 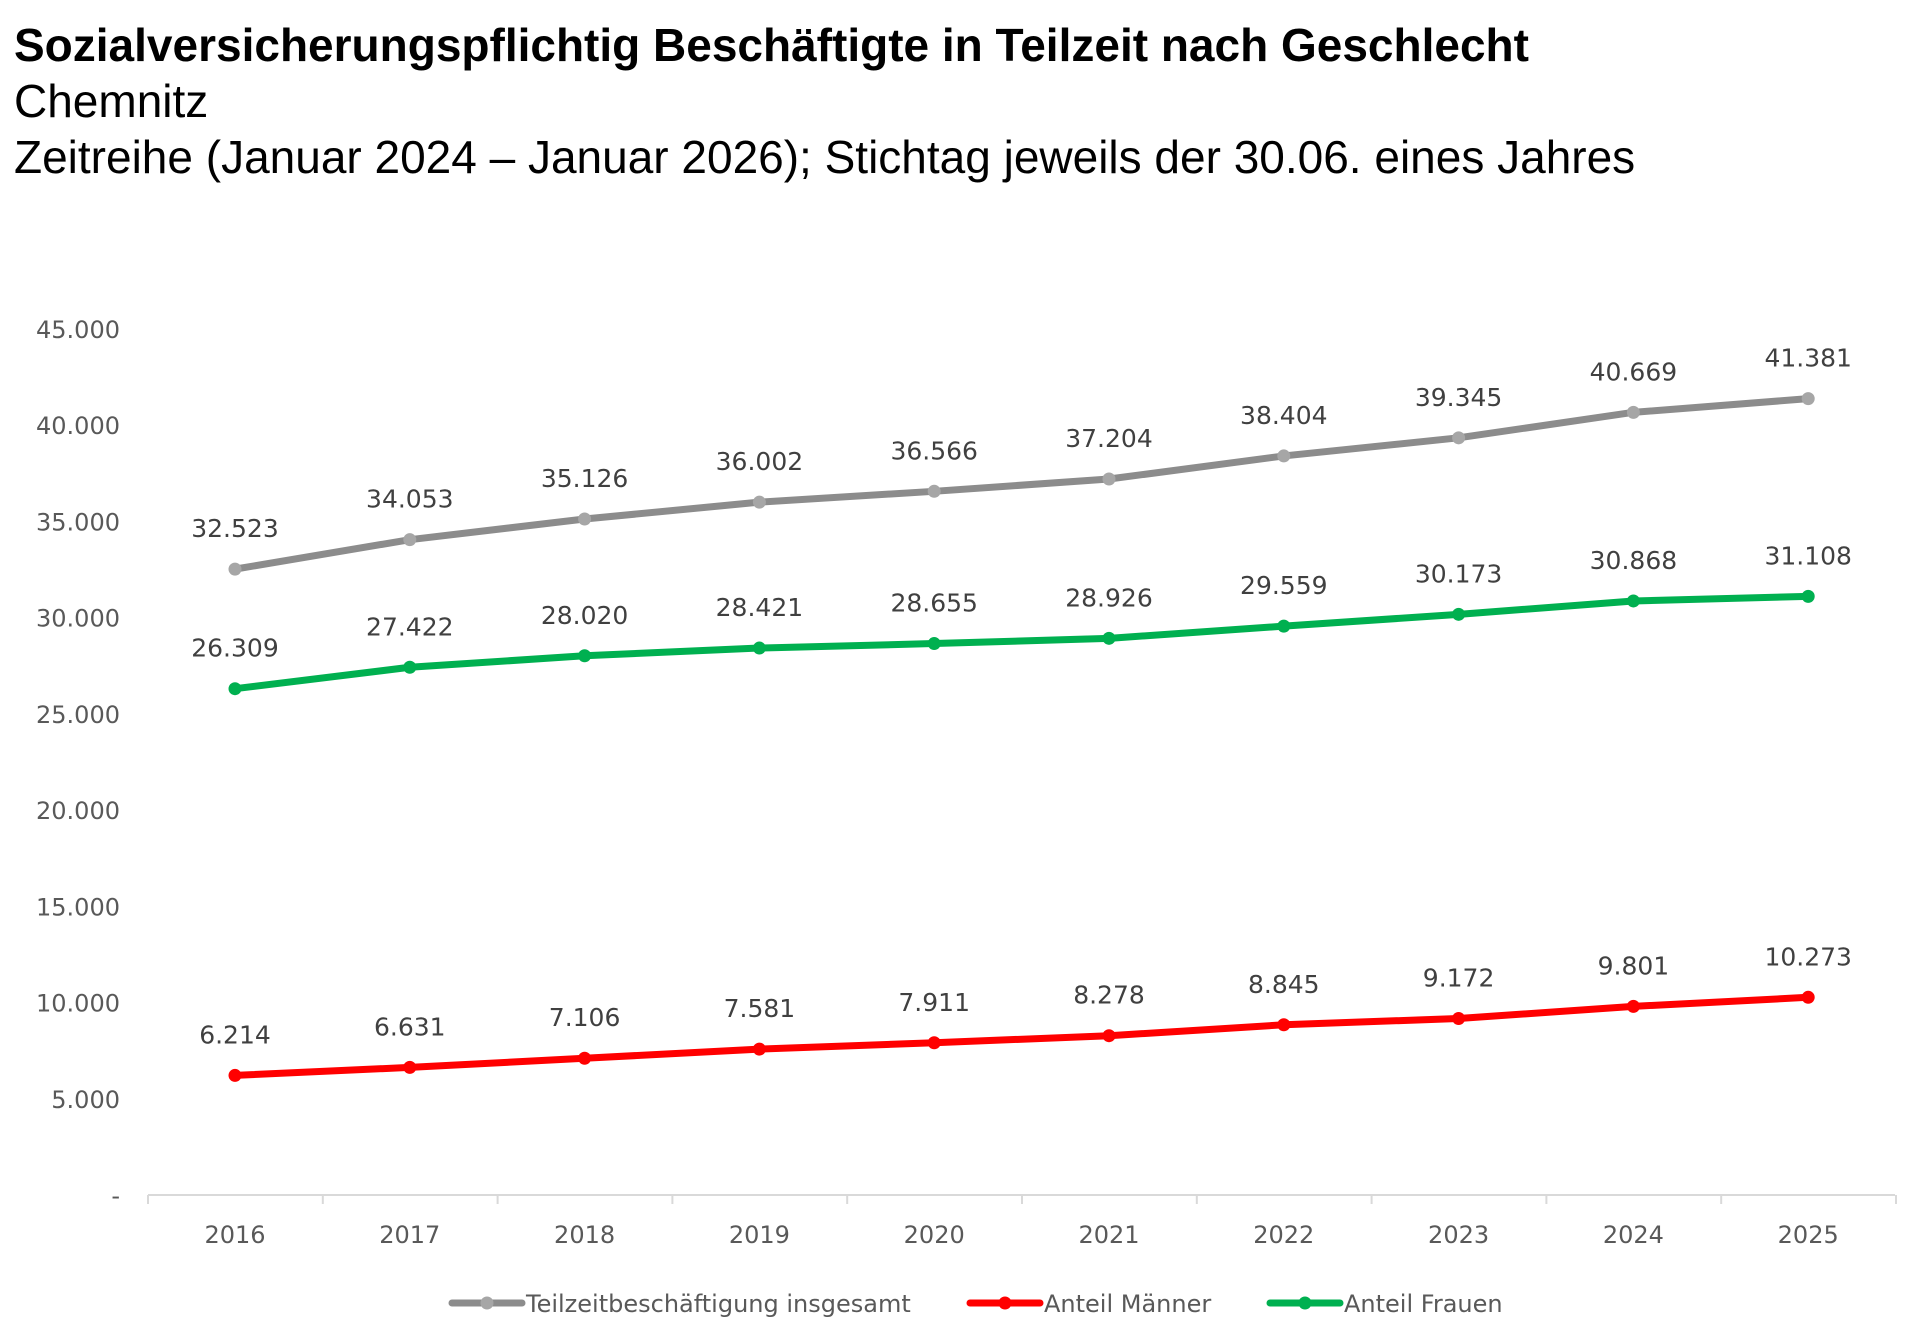 I want to click on data-label: 41.381, so click(x=1807, y=358).